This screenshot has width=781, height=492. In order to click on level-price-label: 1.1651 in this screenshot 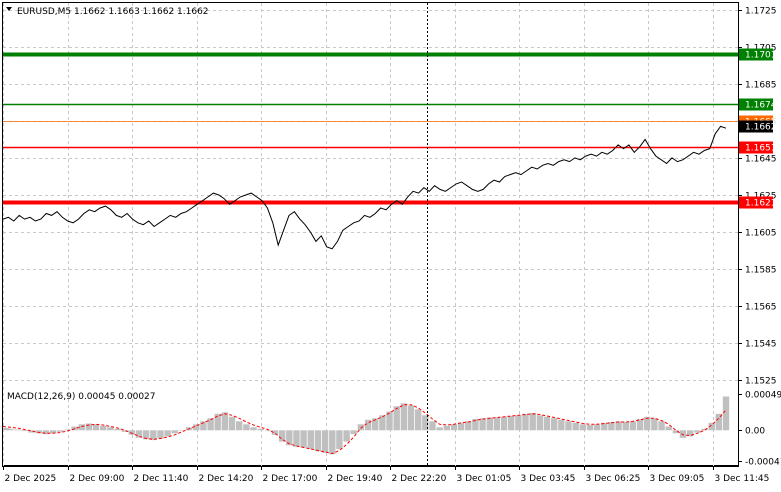, I will do `click(761, 149)`.